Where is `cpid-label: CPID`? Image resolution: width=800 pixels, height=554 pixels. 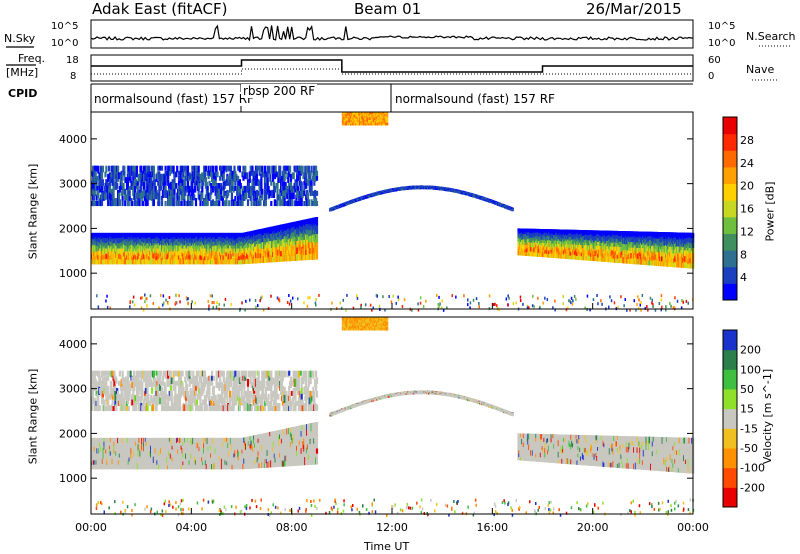 cpid-label: CPID is located at coordinates (23, 93).